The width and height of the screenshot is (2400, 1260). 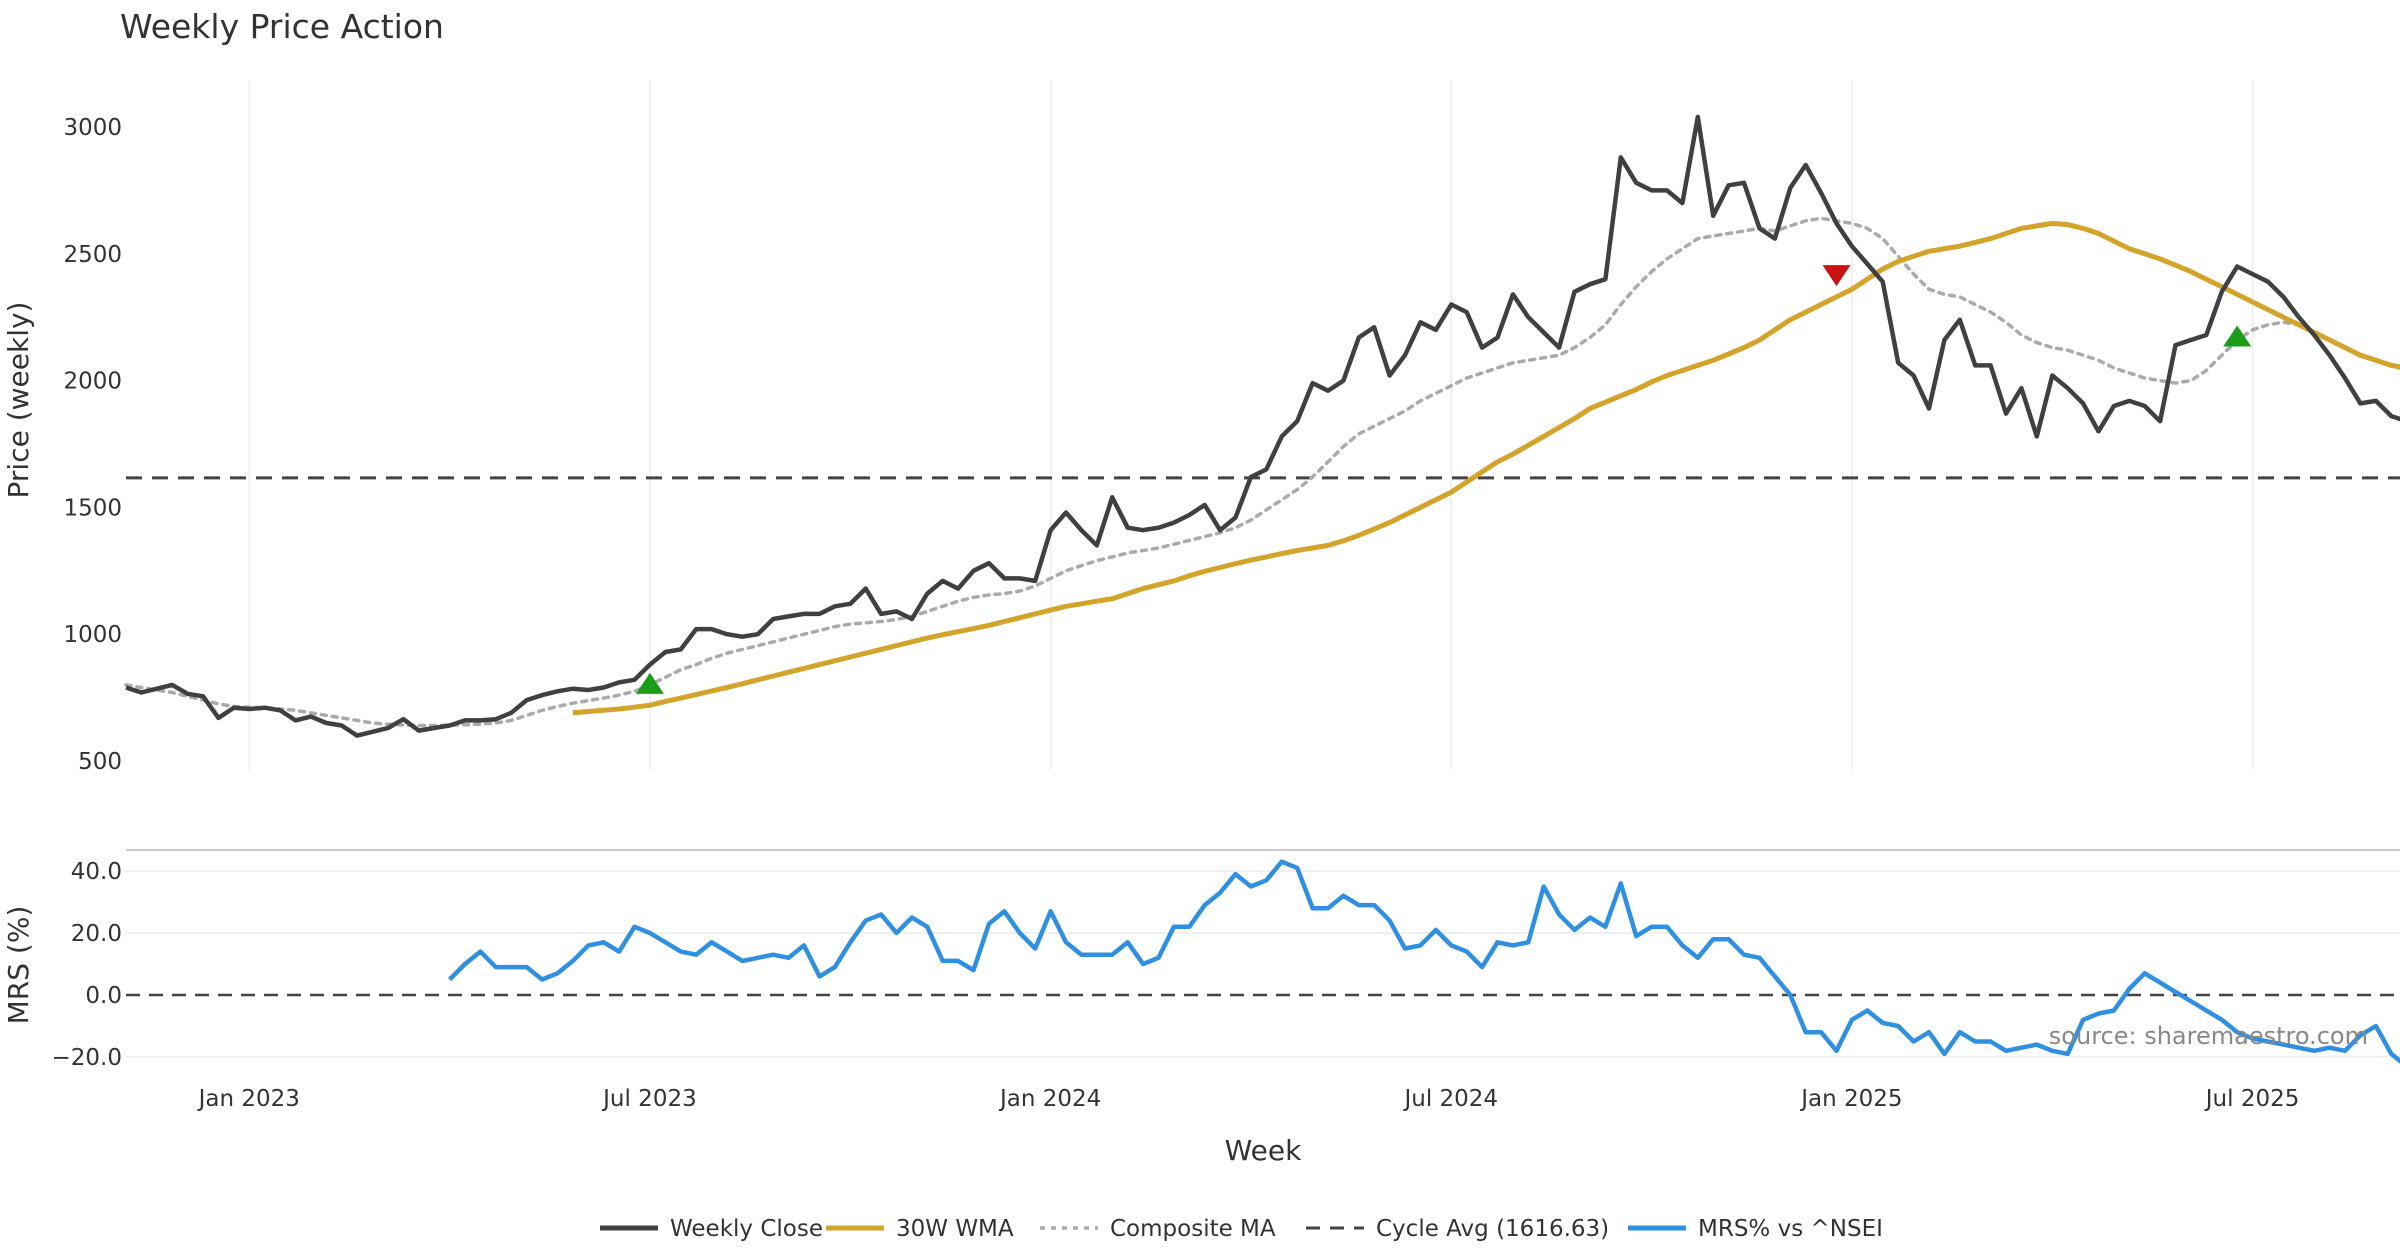 What do you see at coordinates (92, 635) in the screenshot?
I see `price-tick-label: 1000` at bounding box center [92, 635].